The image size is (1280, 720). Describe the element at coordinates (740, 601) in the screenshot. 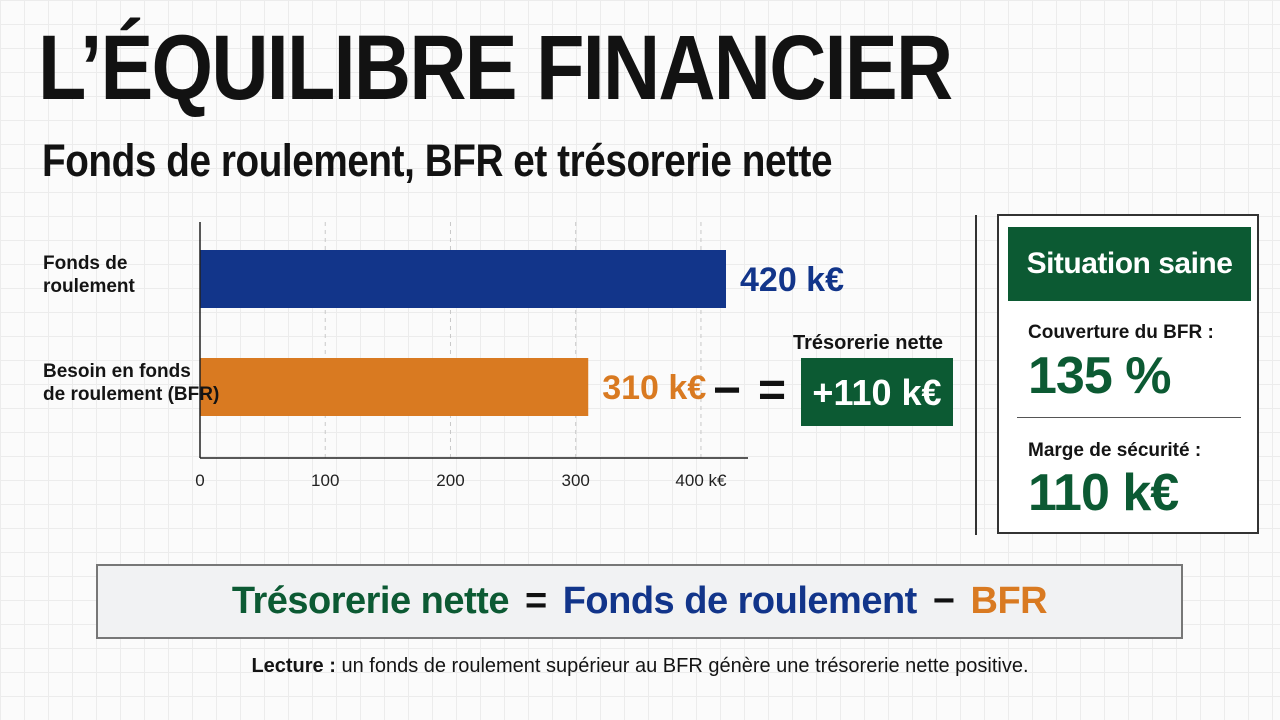

I see `formula-fonds-roulement: Fonds de roulement` at that location.